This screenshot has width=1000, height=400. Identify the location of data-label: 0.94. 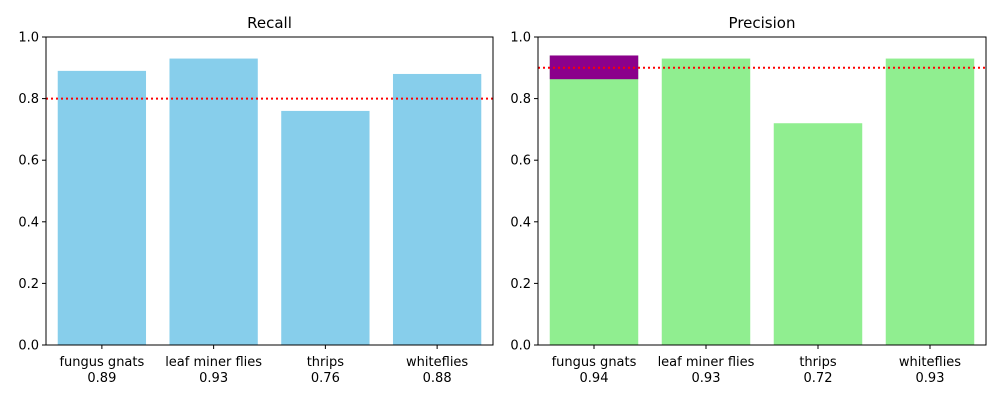
(594, 378).